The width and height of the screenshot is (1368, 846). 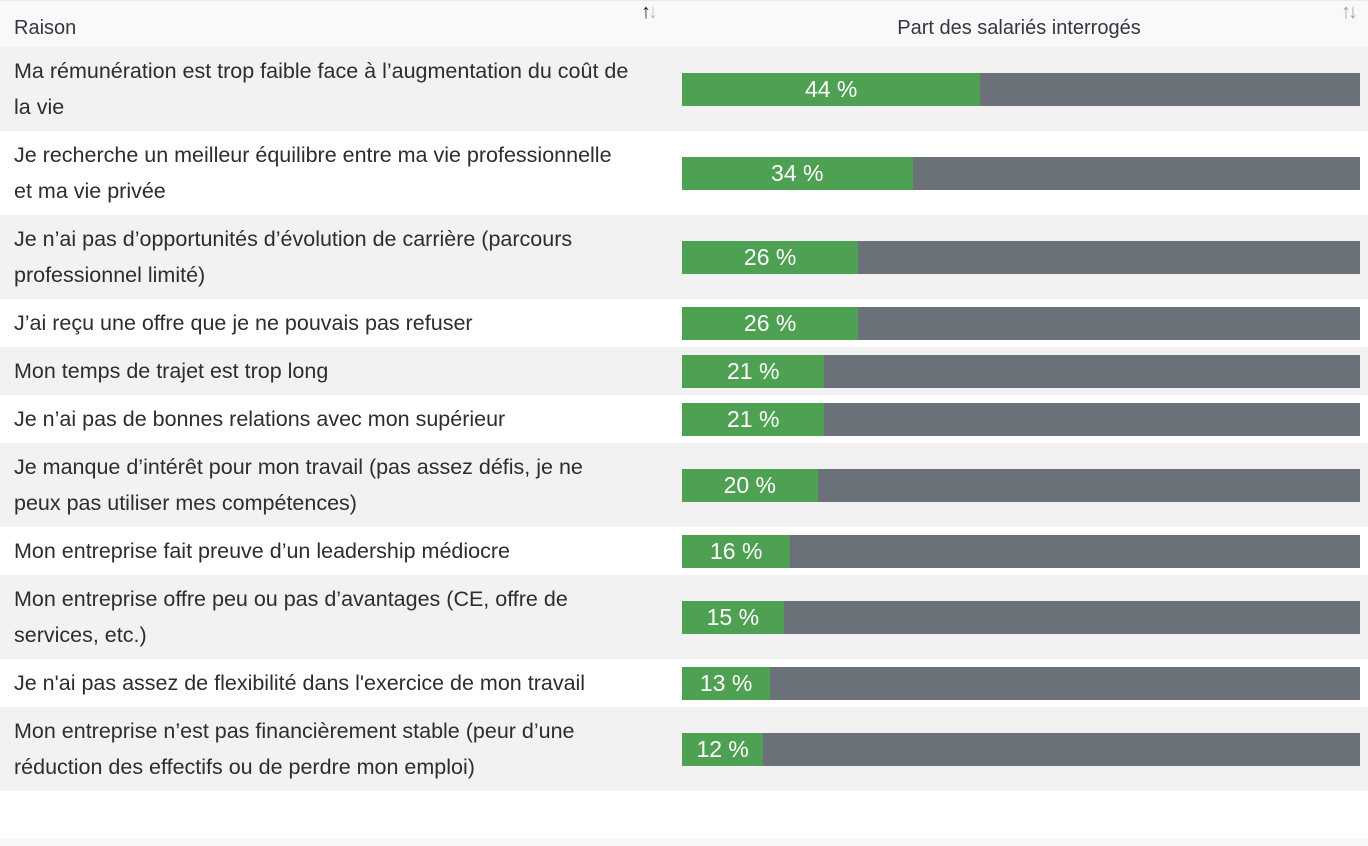 I want to click on bar-value-label: 12 %, so click(x=722, y=748).